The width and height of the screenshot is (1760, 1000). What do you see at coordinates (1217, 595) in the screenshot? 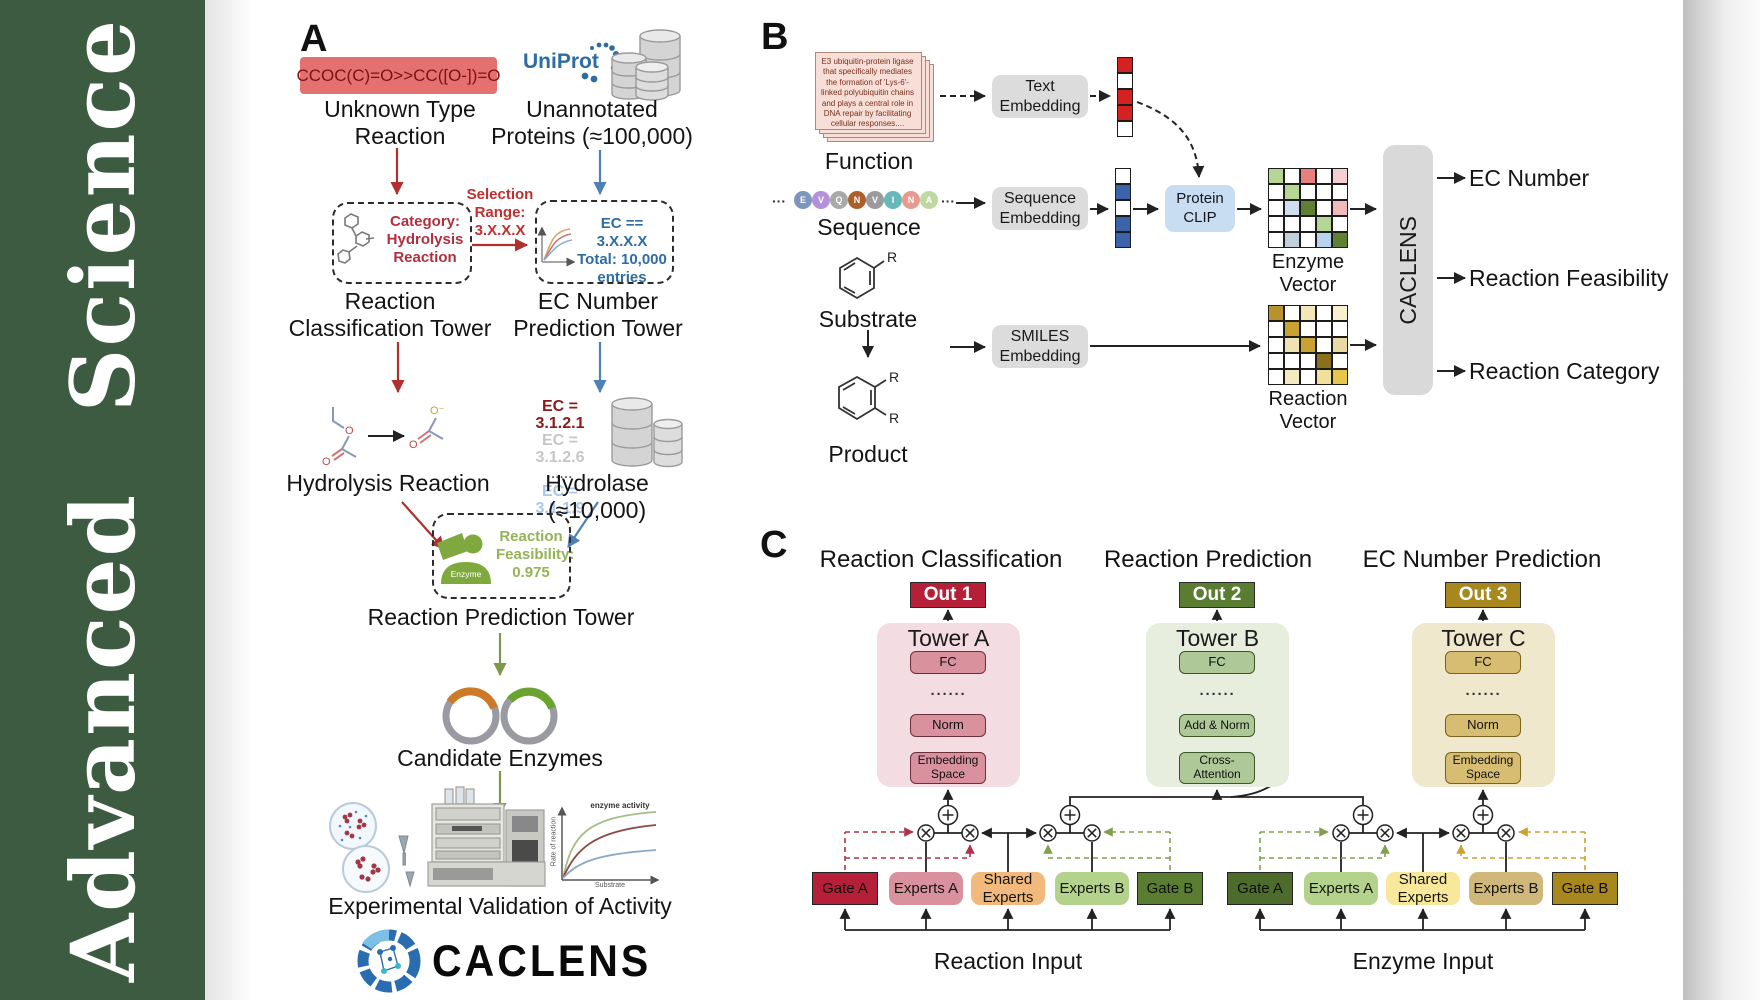
I see `out2-box: Out 2` at bounding box center [1217, 595].